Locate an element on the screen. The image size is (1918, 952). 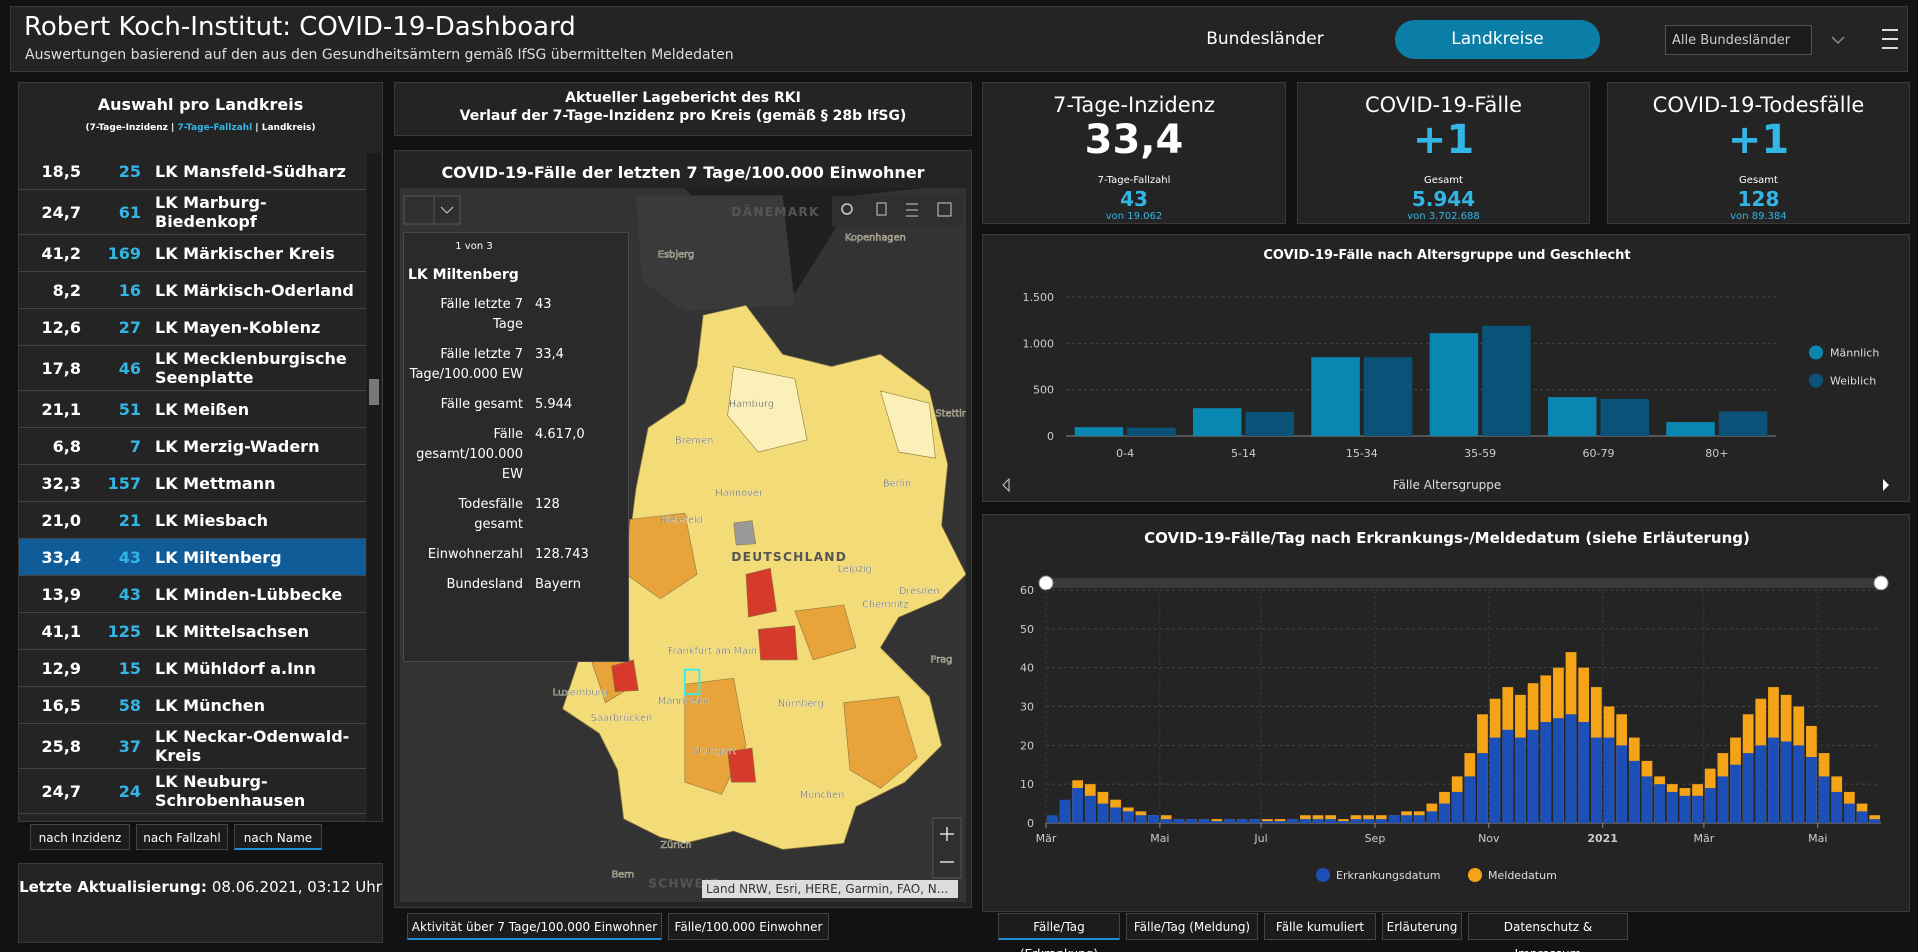
map-label: Stettin is located at coordinates (950, 414).